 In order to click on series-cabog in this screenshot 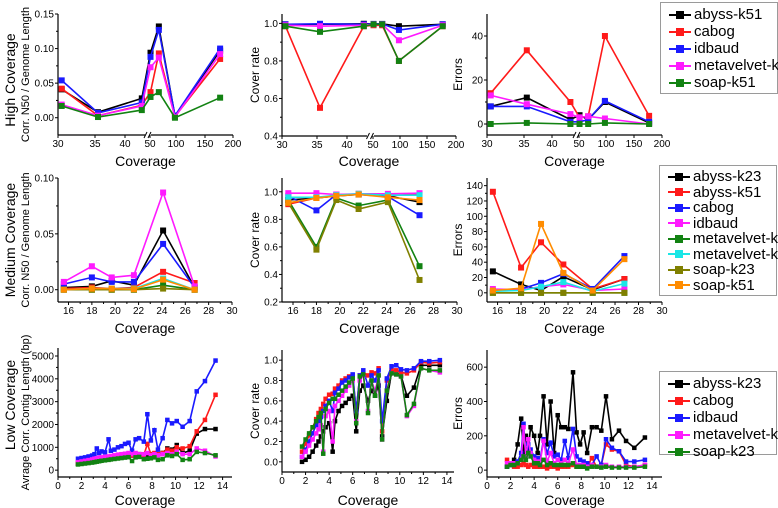, I will do `click(364, 66)`.